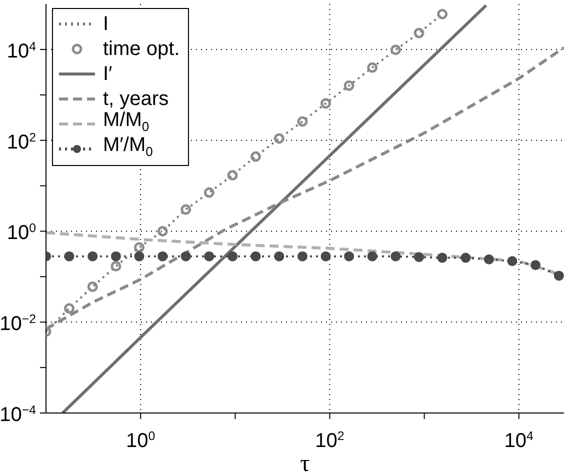 The width and height of the screenshot is (565, 475). What do you see at coordinates (519, 440) in the screenshot?
I see `x-tick-label: 10$^{4}$` at bounding box center [519, 440].